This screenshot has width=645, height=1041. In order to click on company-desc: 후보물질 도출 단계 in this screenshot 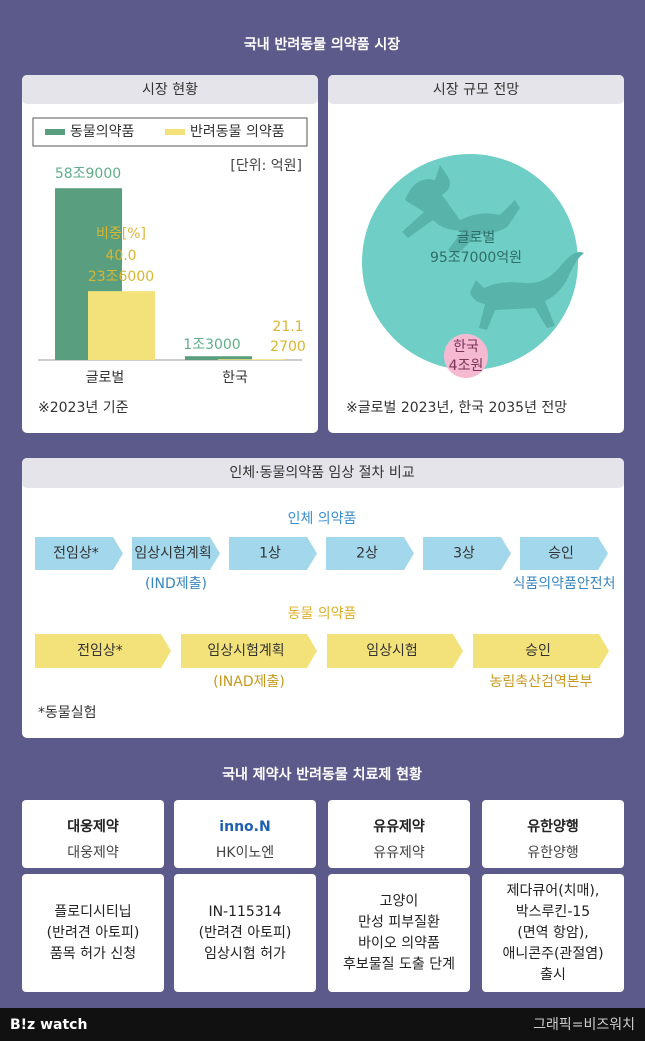, I will do `click(399, 965)`.